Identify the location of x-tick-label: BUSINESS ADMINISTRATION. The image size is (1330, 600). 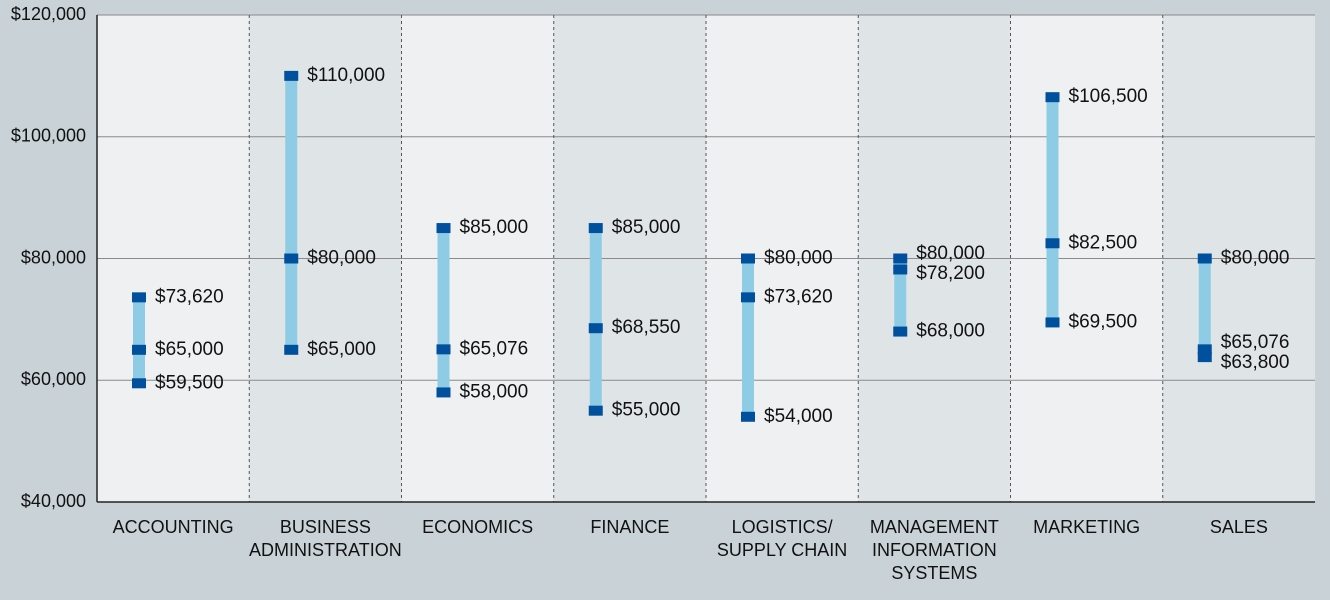
(325, 538).